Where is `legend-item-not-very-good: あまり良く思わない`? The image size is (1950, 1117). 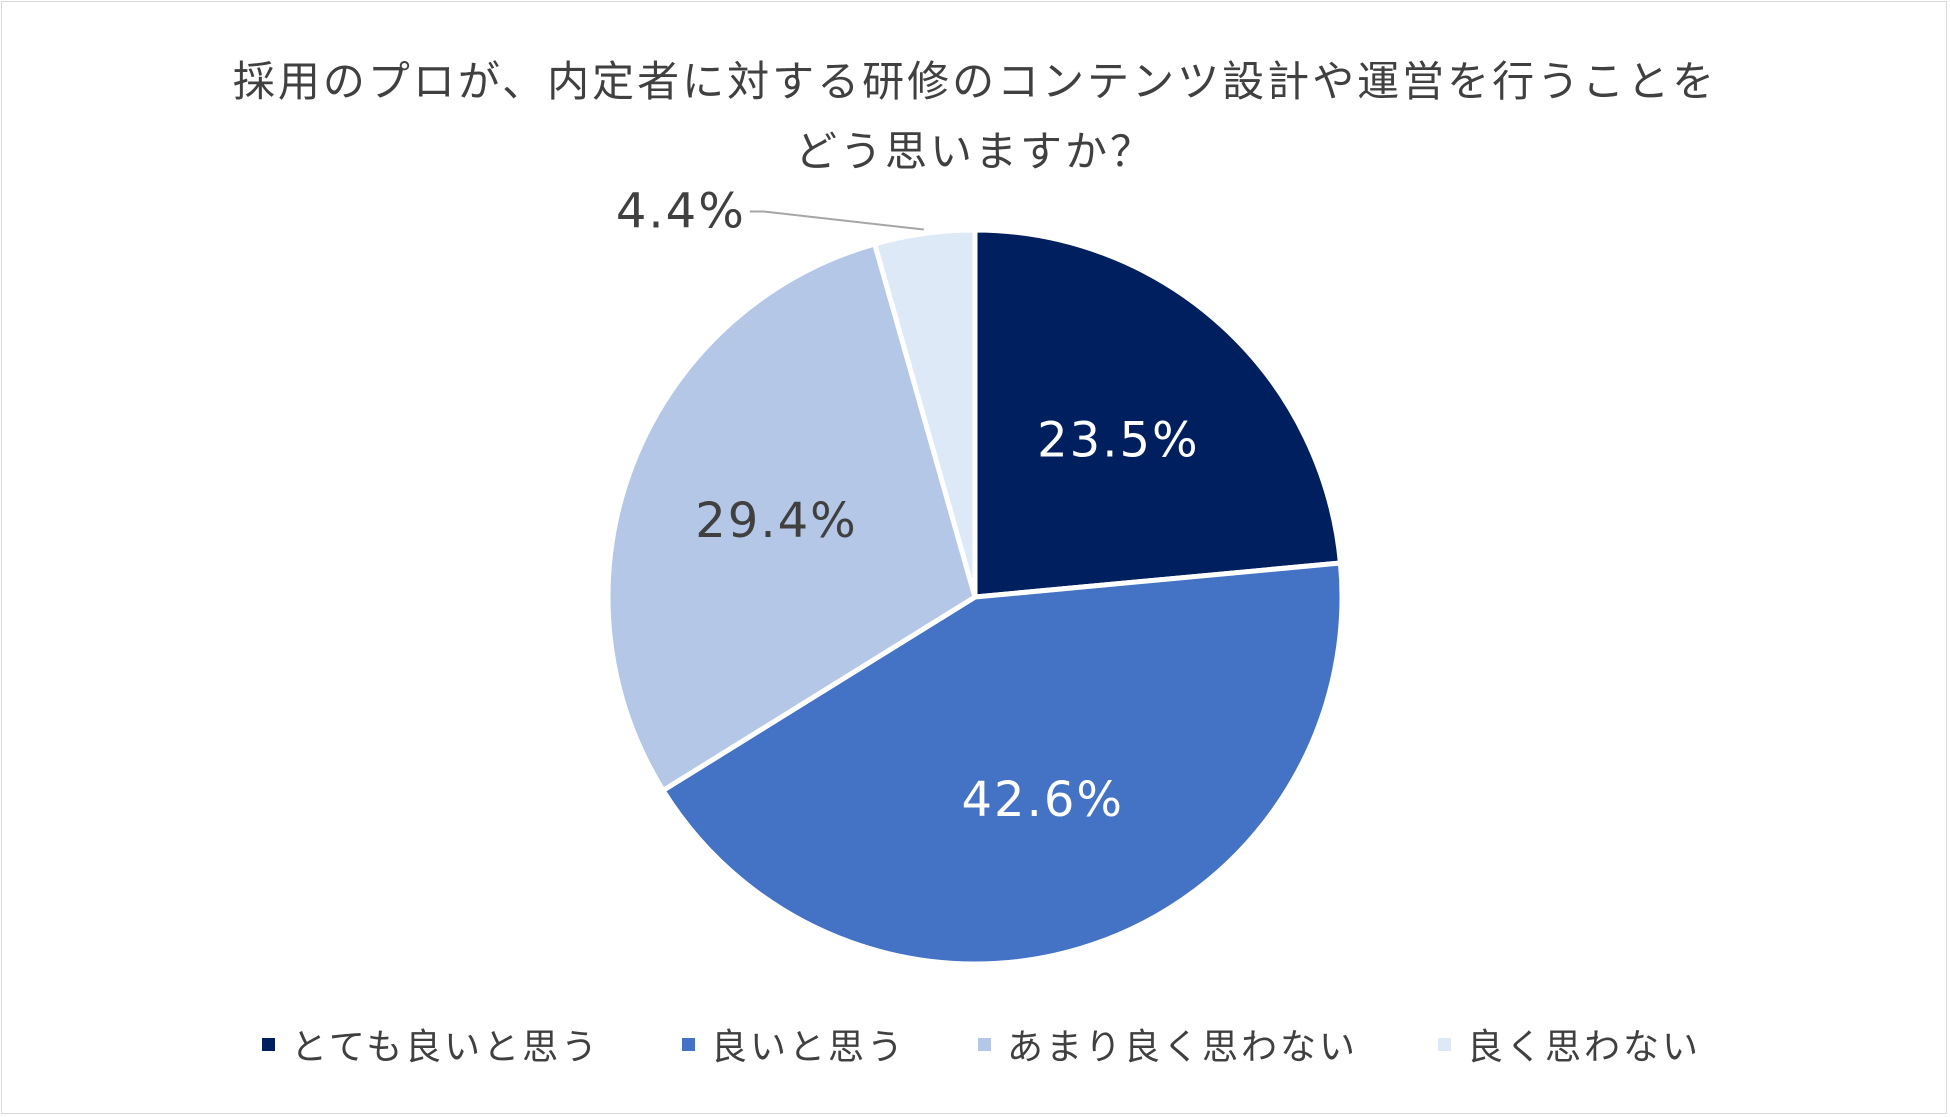 legend-item-not-very-good: あまり良く思わない is located at coordinates (1168, 1044).